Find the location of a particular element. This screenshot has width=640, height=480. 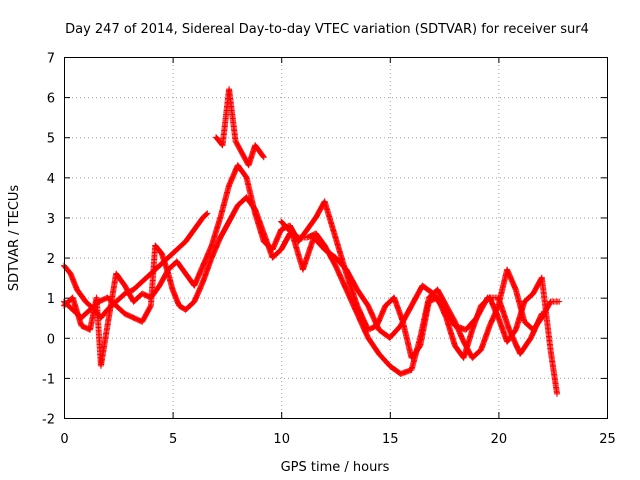

y-tick-label: -2 is located at coordinates (48, 420).